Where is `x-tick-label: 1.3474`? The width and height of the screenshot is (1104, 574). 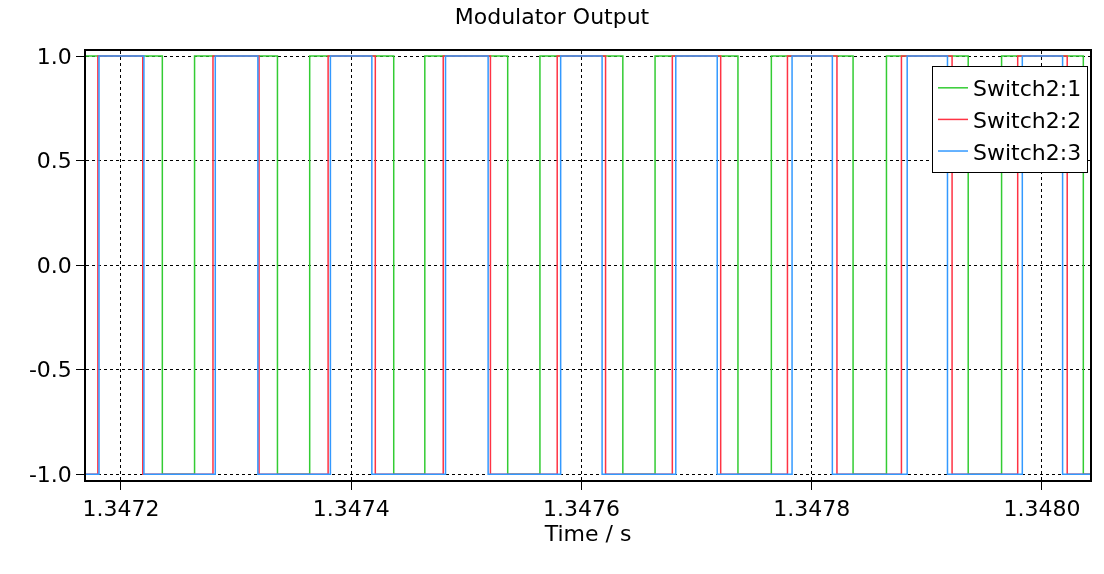 x-tick-label: 1.3474 is located at coordinates (351, 509).